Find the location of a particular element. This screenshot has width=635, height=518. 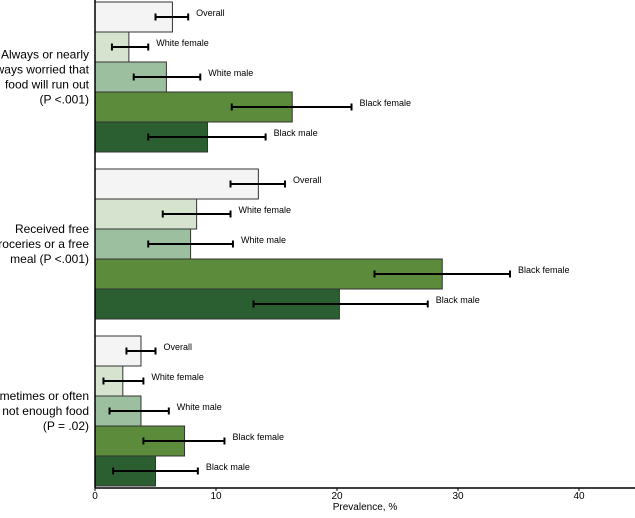

group-label: (P = .02) is located at coordinates (66, 426).